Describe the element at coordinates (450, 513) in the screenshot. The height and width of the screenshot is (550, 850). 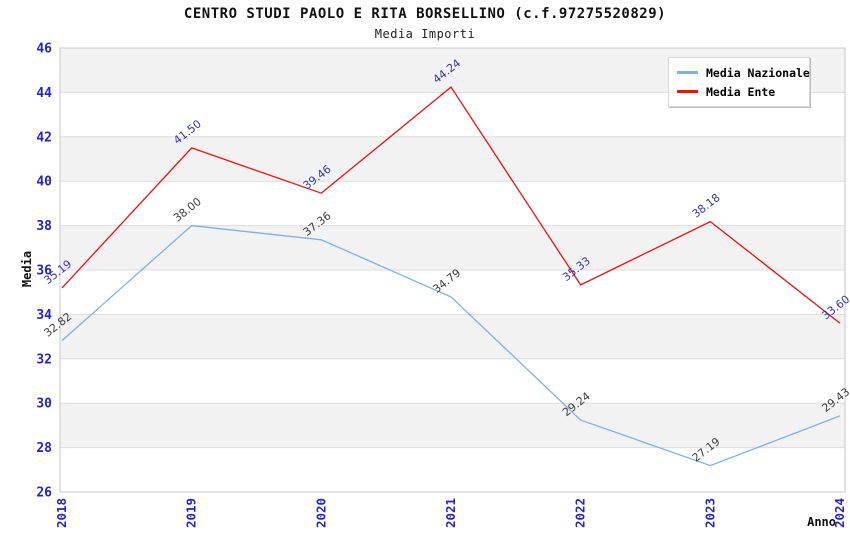
I see `x-tick-label: 2021` at that location.